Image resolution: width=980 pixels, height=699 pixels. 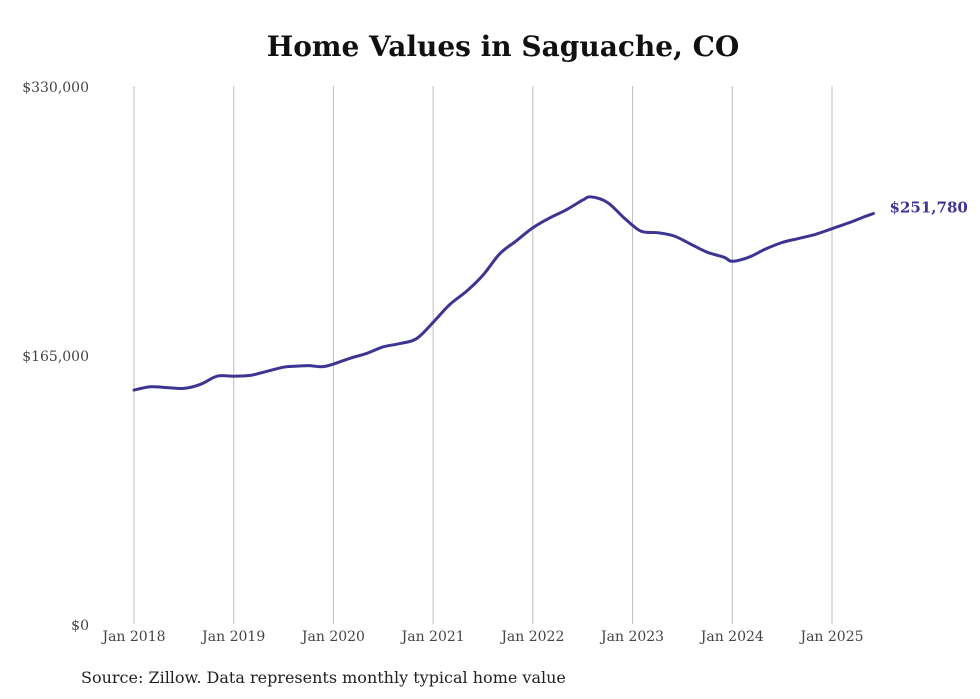 I want to click on end-value-label: $251,780, so click(x=929, y=208).